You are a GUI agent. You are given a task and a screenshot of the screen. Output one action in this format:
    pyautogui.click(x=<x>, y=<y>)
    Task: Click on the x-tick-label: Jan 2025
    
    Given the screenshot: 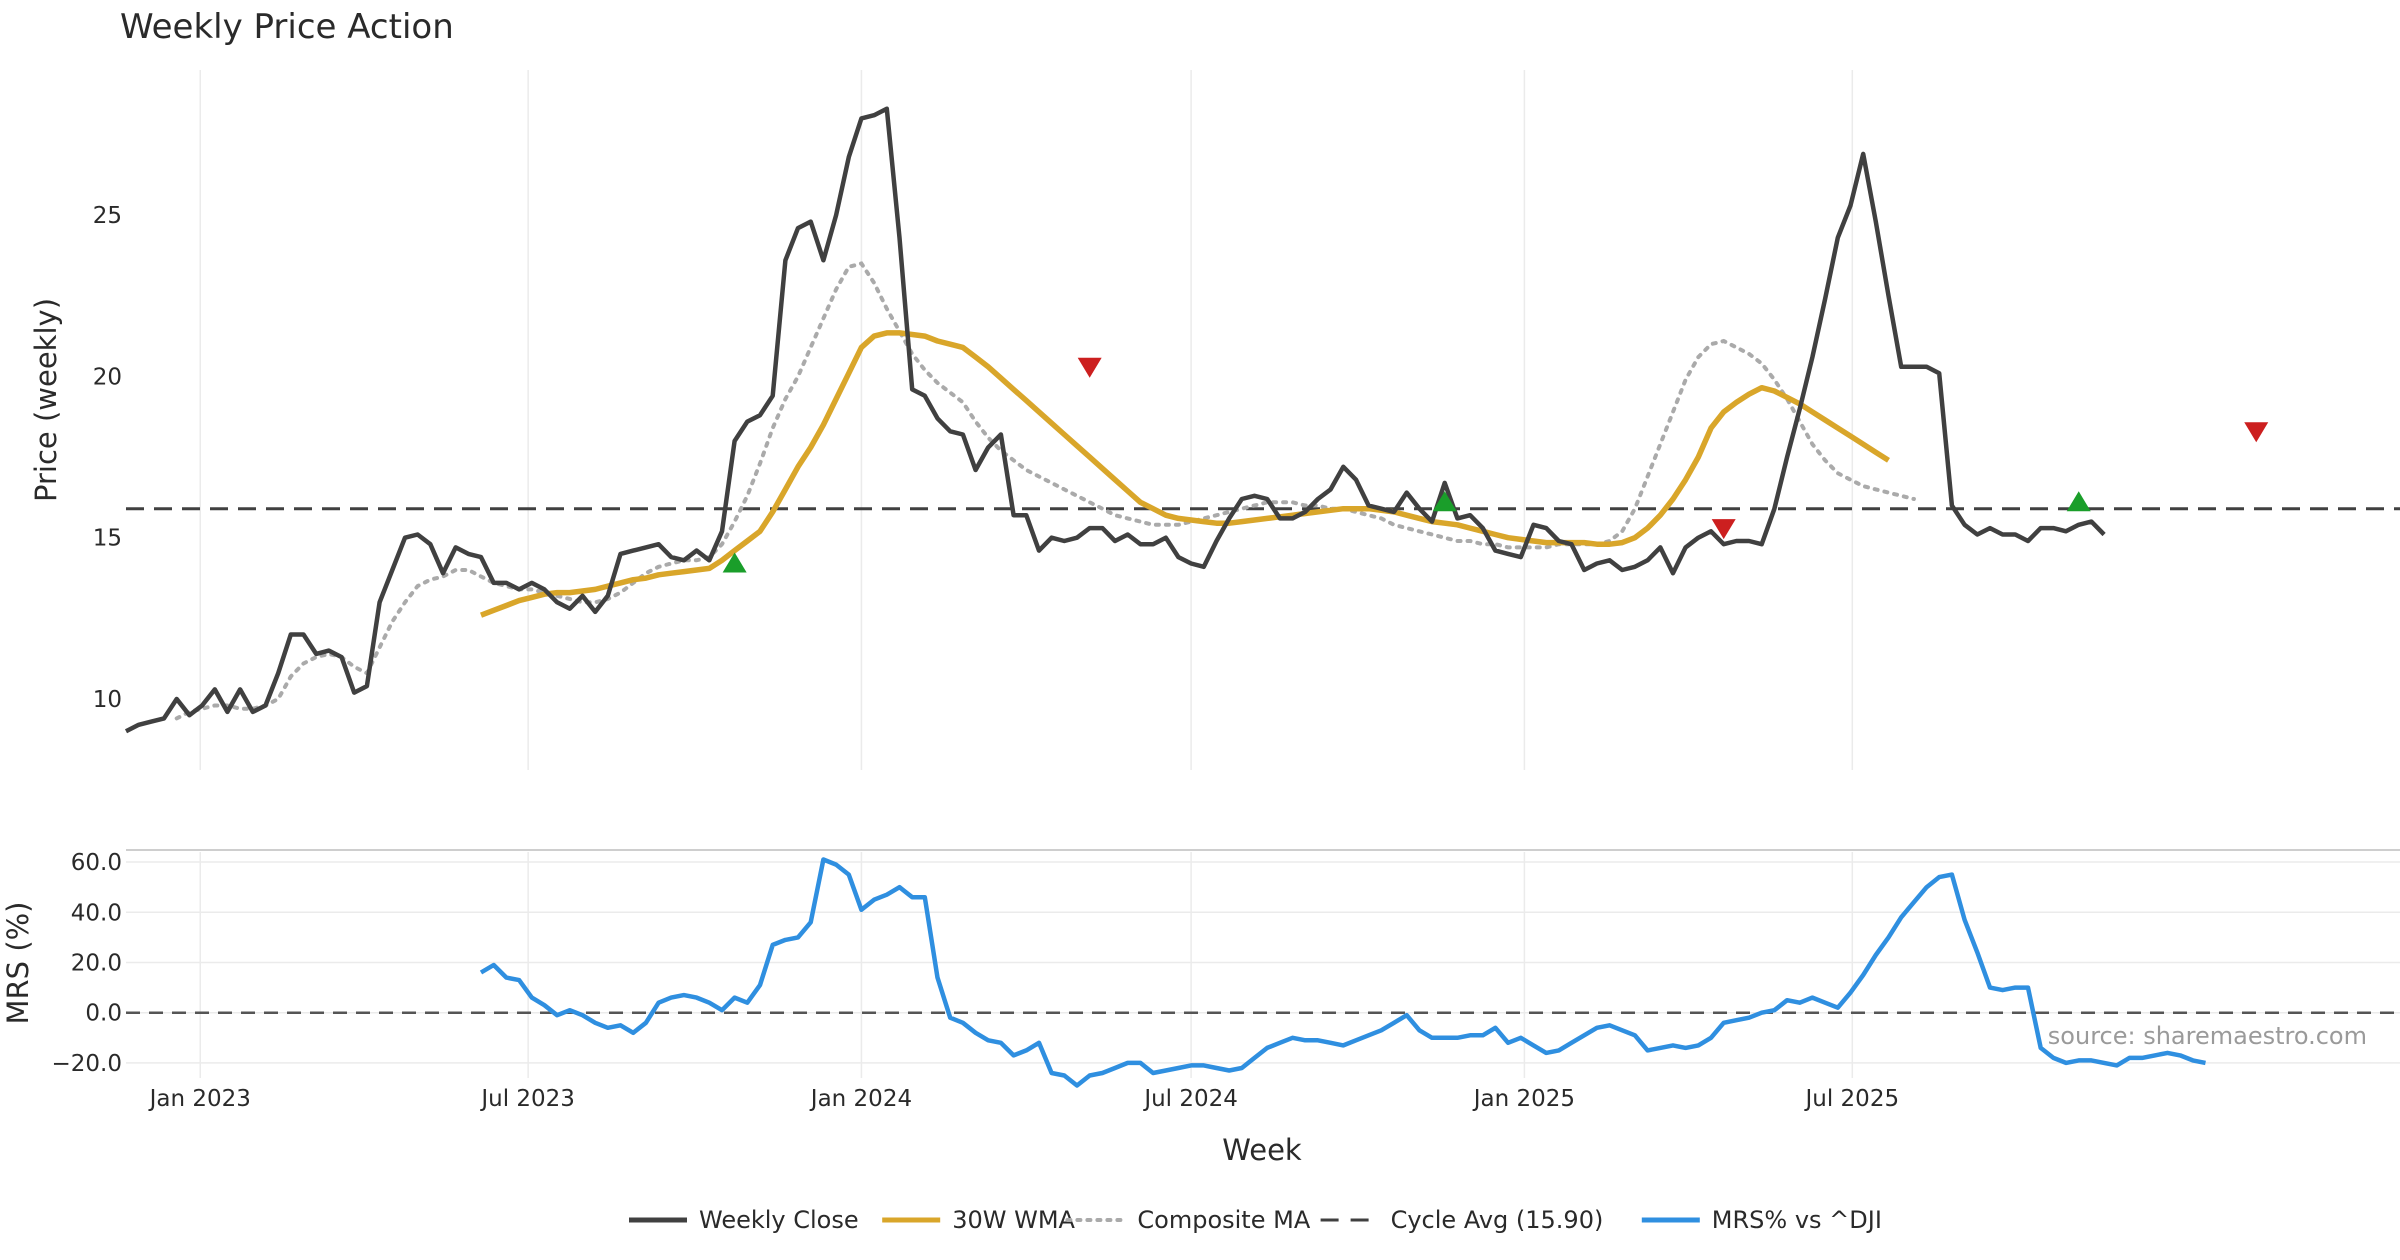 What is the action you would take?
    pyautogui.click(x=1523, y=1099)
    